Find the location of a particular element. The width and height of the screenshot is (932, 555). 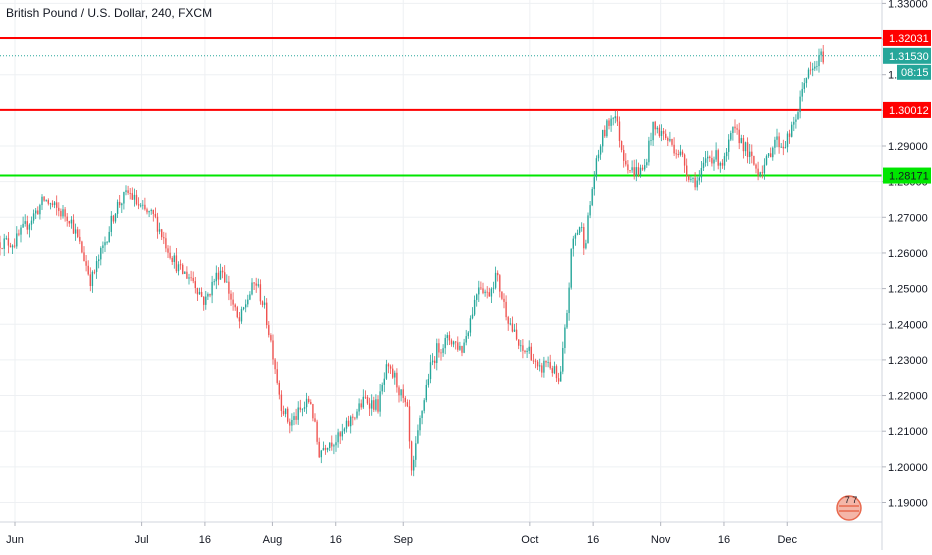

price-tick-label: 1.33000 is located at coordinates (908, 5).